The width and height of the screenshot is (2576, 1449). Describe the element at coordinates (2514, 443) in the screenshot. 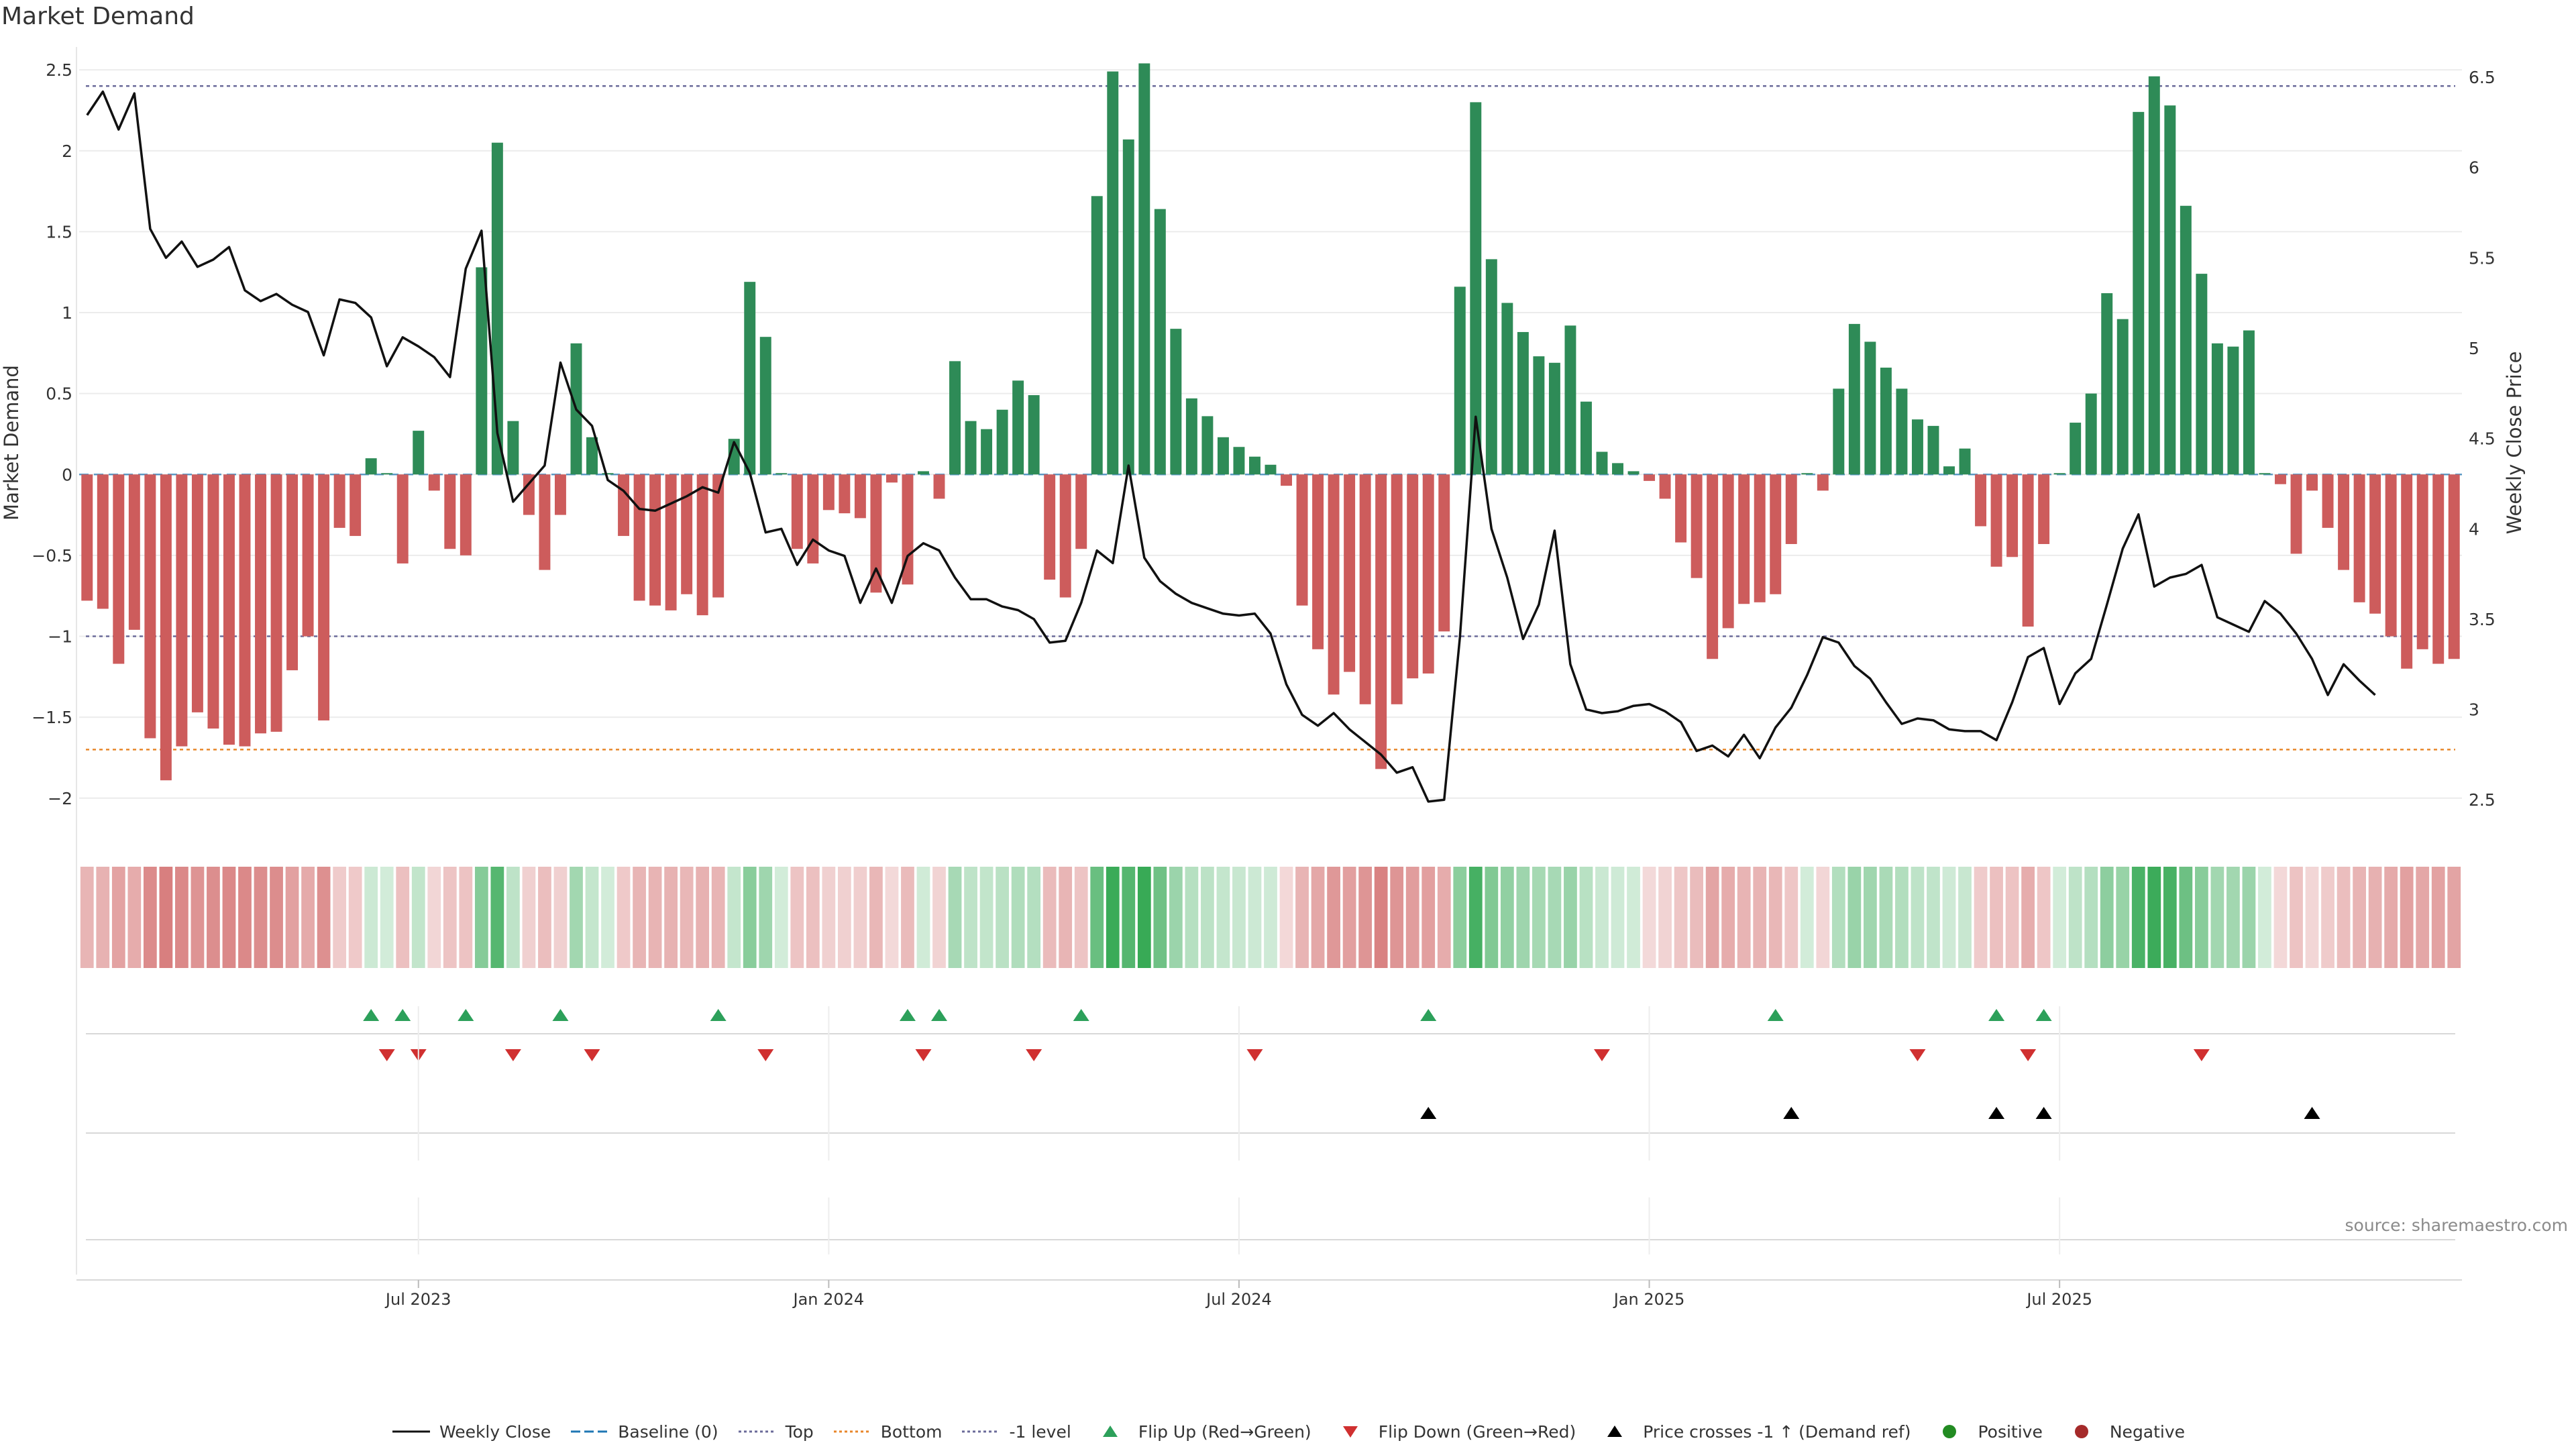

I see `y2-axis-label: Weekly Close Price` at that location.